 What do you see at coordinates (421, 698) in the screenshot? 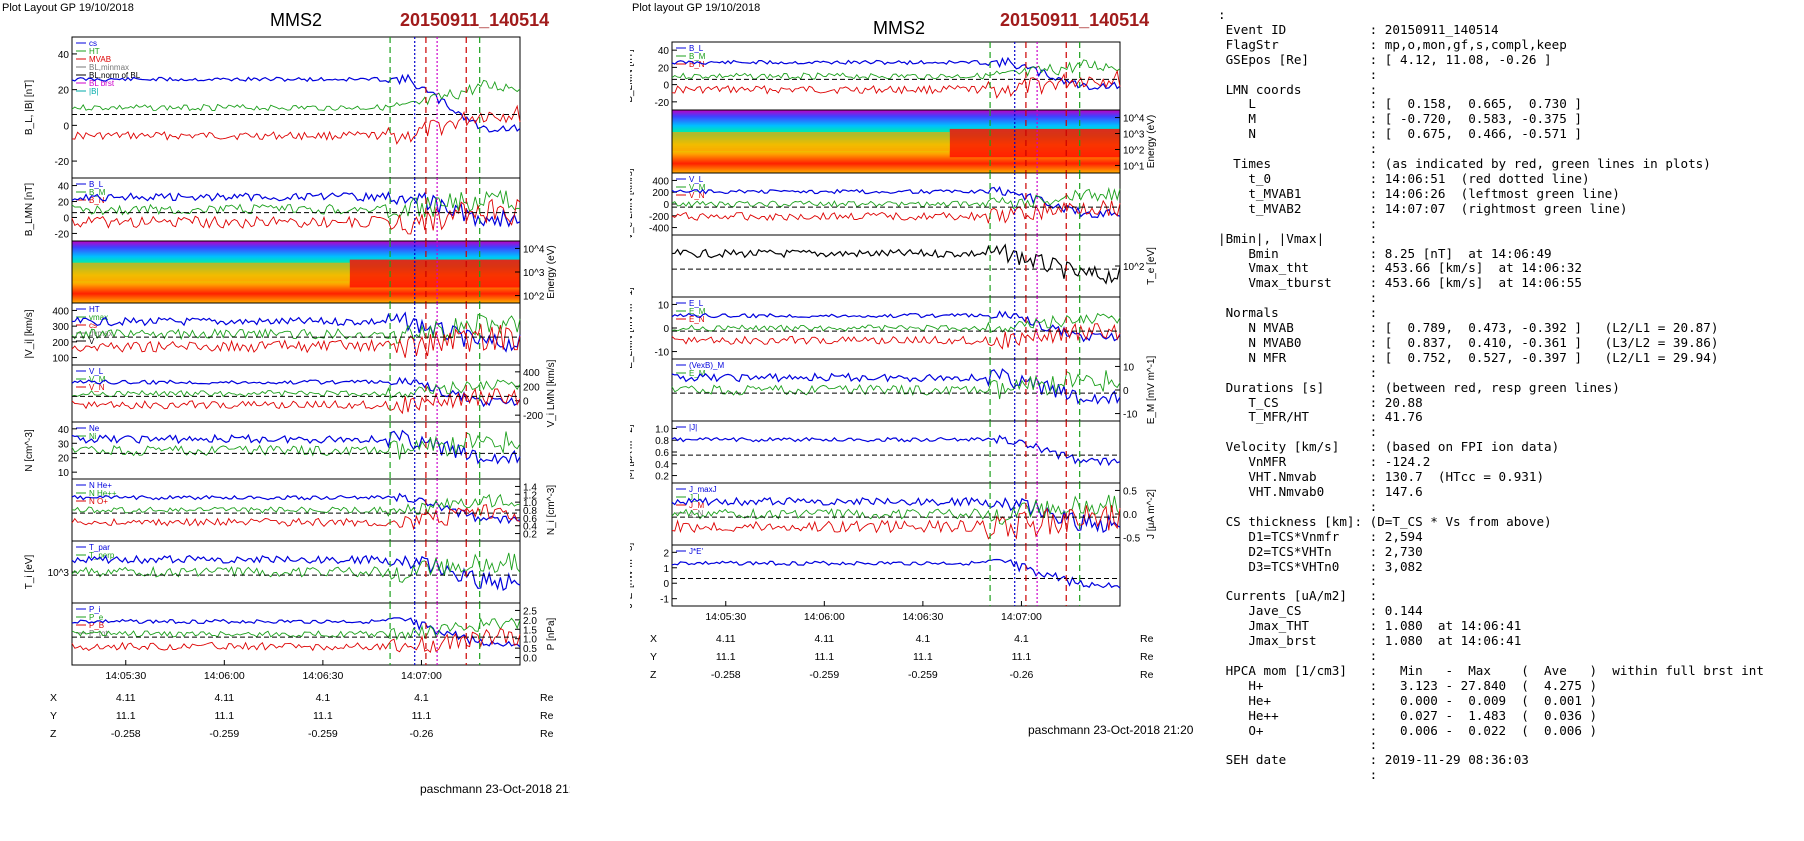
I see `position-value: 4.1` at bounding box center [421, 698].